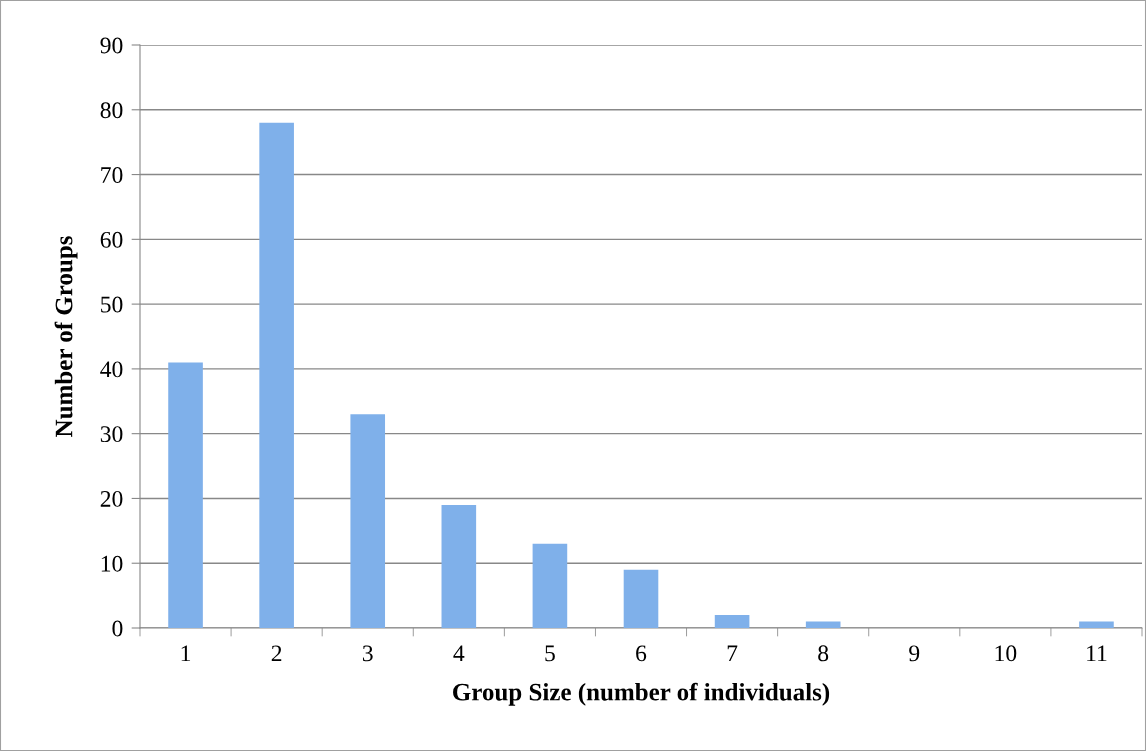  What do you see at coordinates (1097, 653) in the screenshot?
I see `x-tick-label: 11` at bounding box center [1097, 653].